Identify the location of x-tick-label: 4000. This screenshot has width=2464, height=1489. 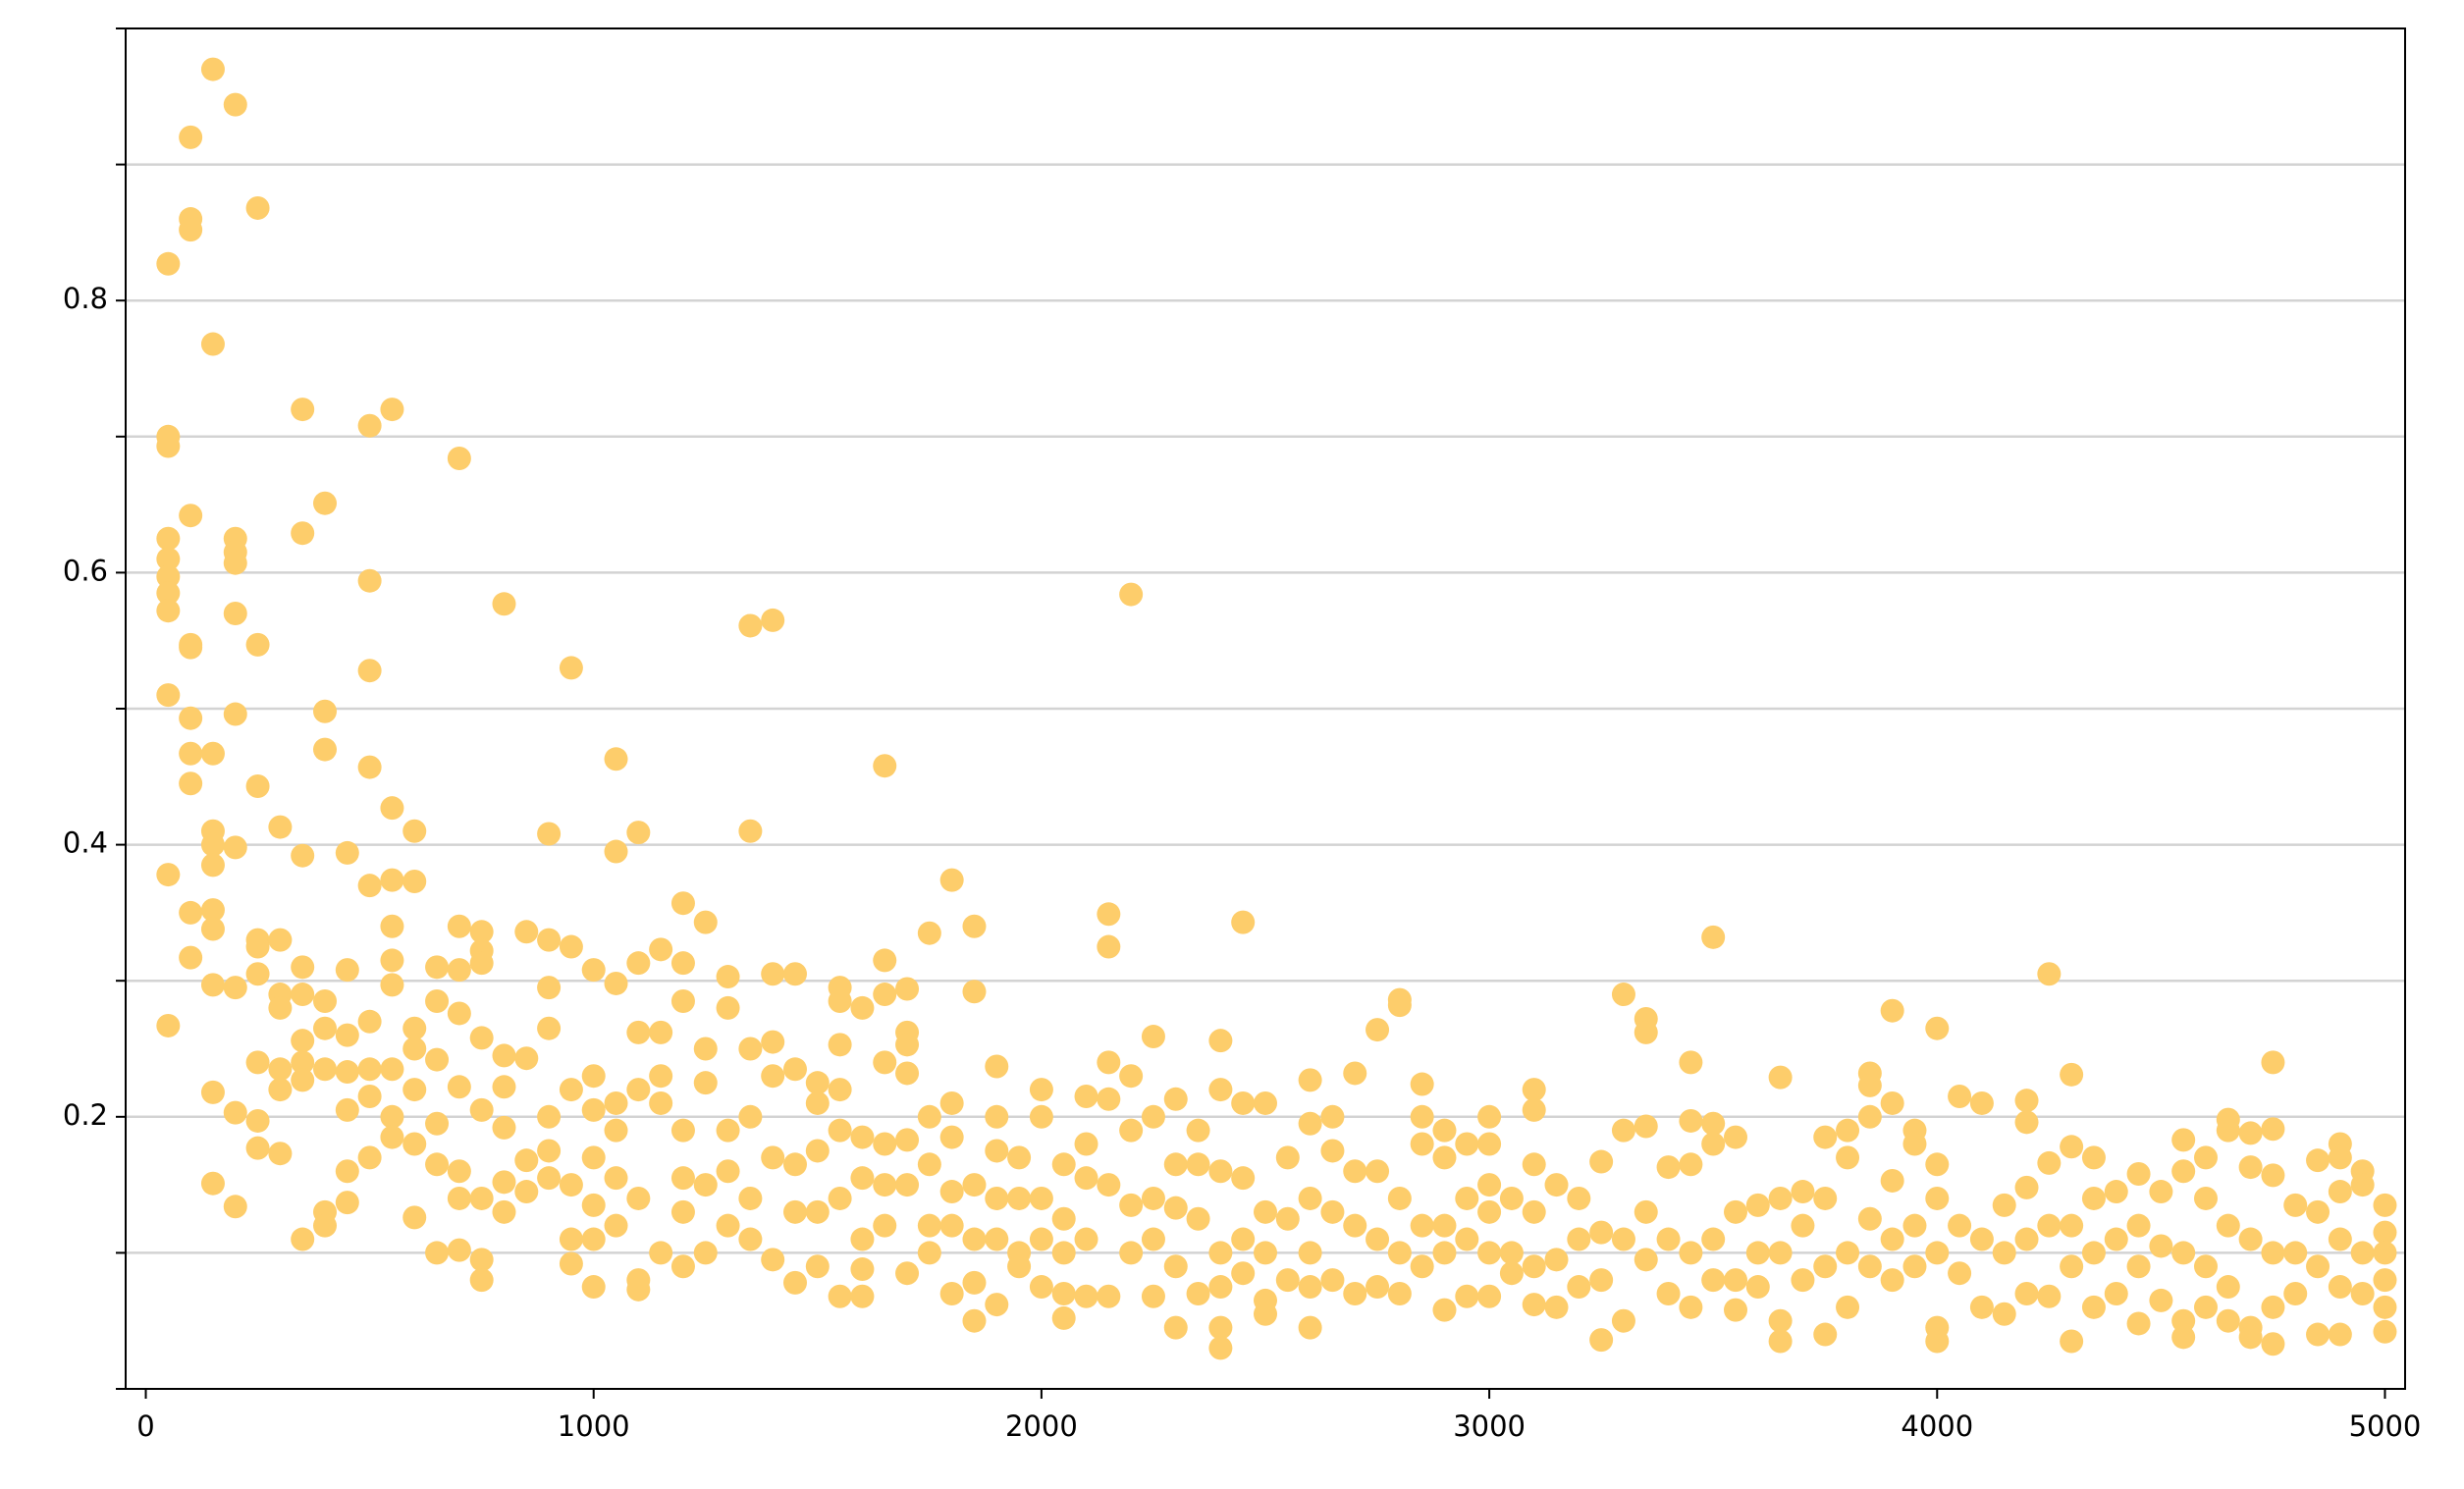
(1937, 1426).